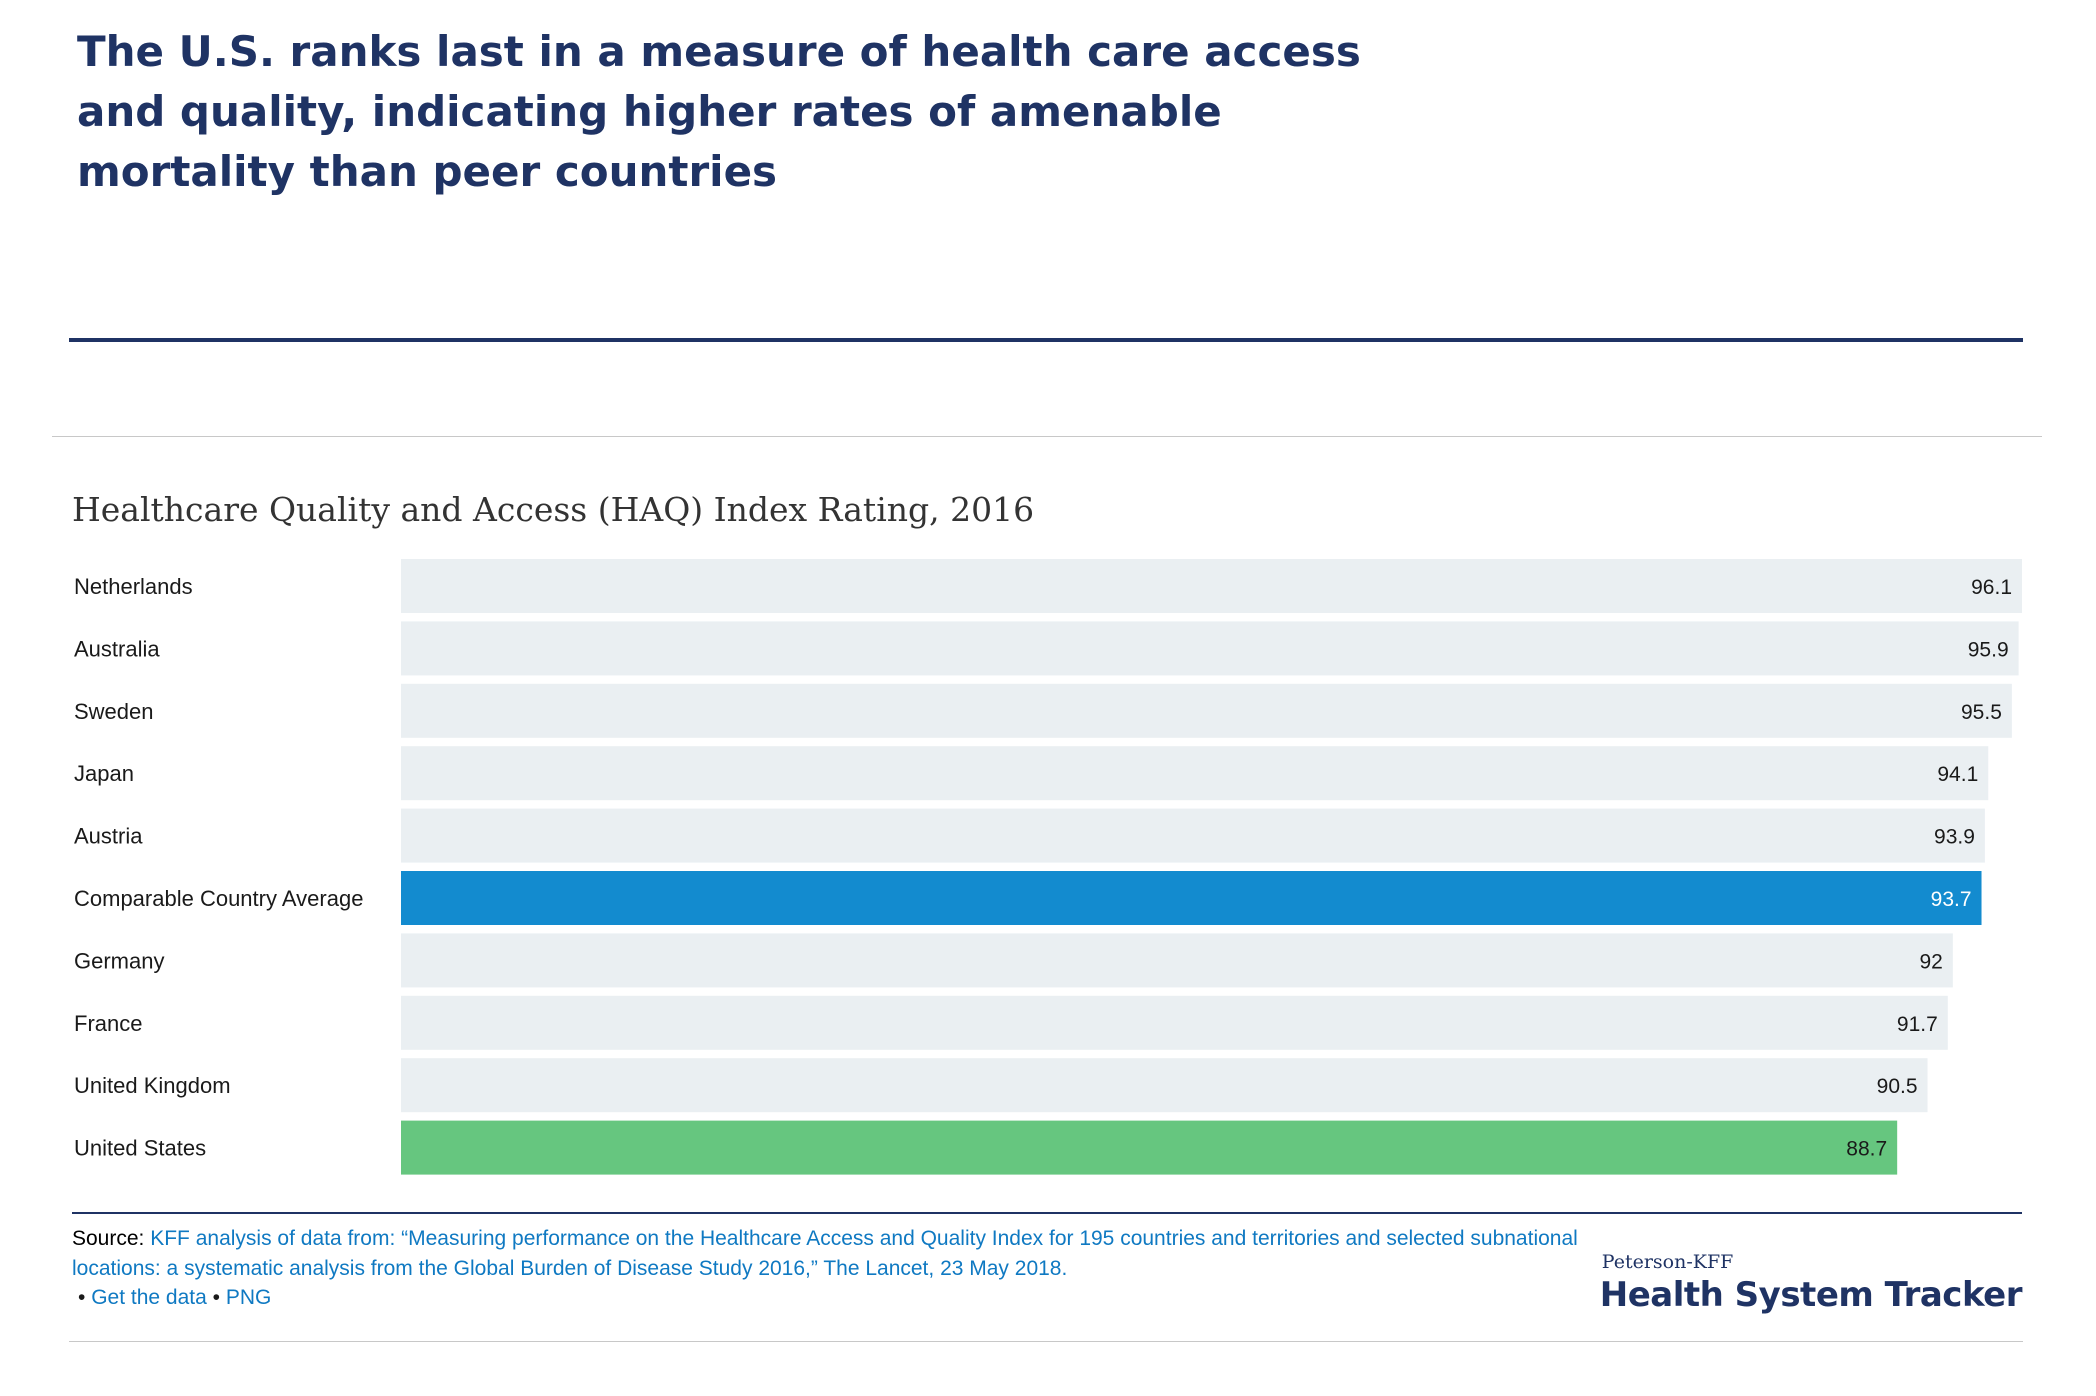 The height and width of the screenshot is (1396, 2096). What do you see at coordinates (1811, 1295) in the screenshot?
I see `brand-name: Health System Tracker` at bounding box center [1811, 1295].